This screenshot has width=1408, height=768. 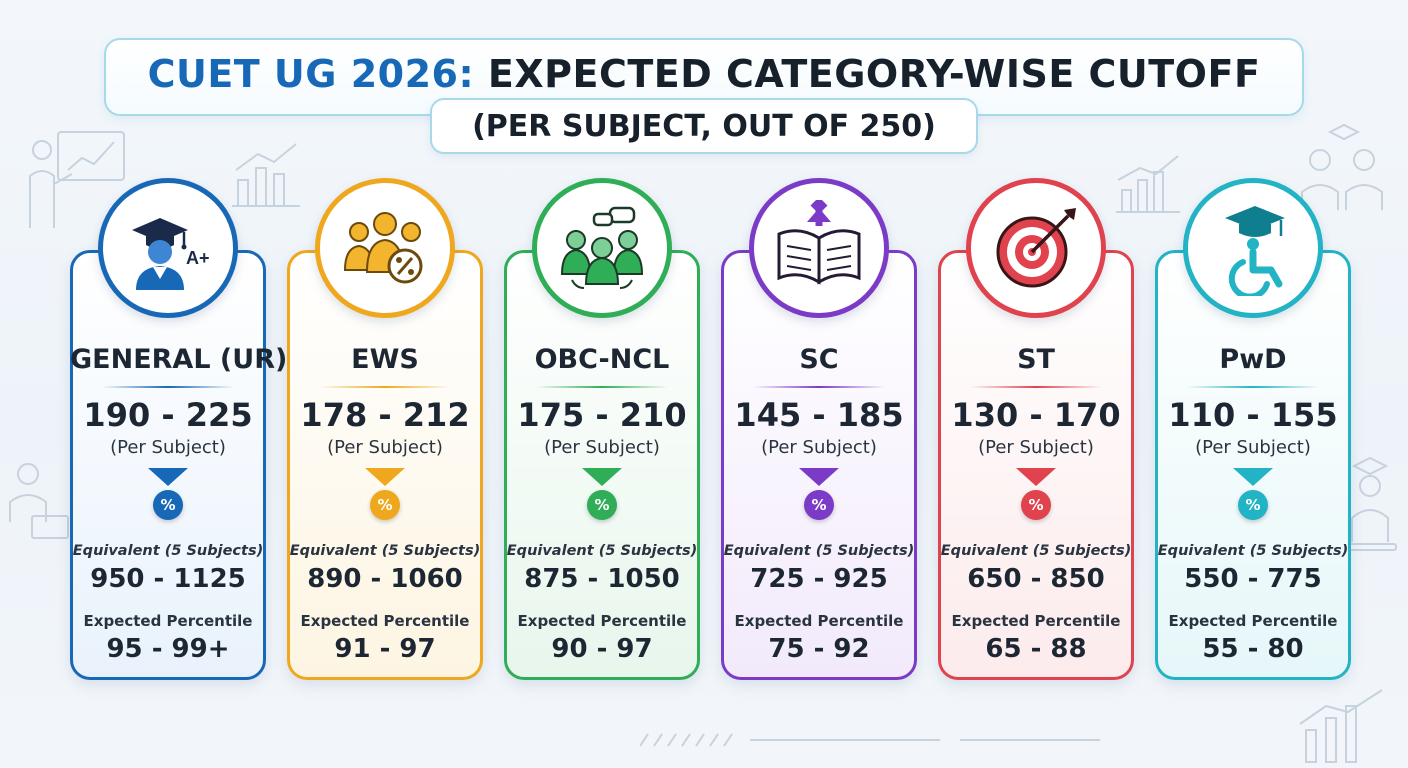 I want to click on background-growth-chart-icon, so click(x=1148, y=184).